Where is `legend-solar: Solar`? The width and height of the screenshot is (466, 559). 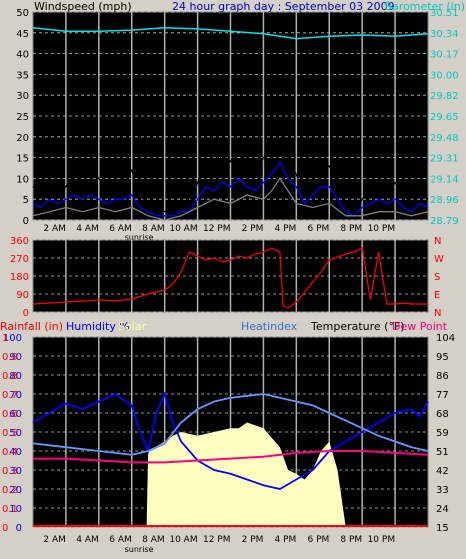
legend-solar: Solar is located at coordinates (132, 326).